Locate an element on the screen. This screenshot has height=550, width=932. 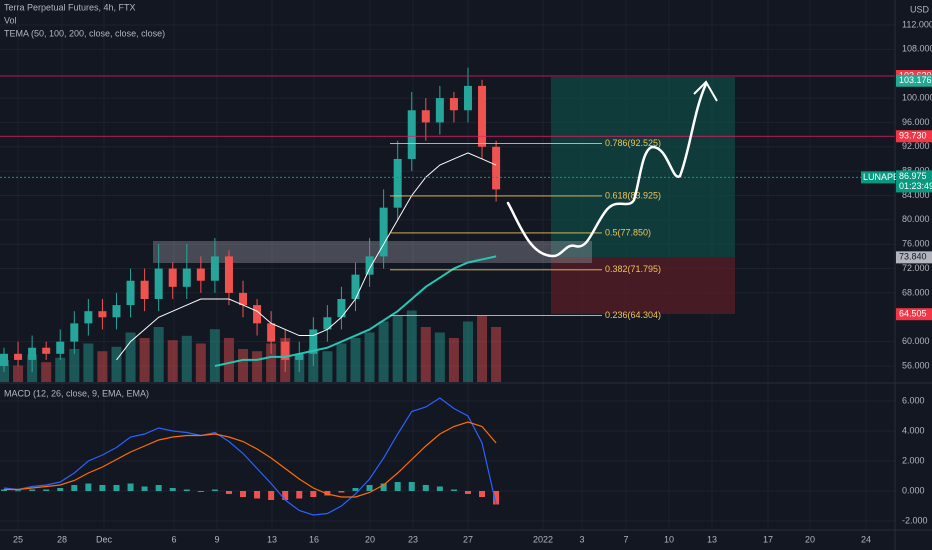
symbol-tag-label: LUNAPERP is located at coordinates (887, 177).